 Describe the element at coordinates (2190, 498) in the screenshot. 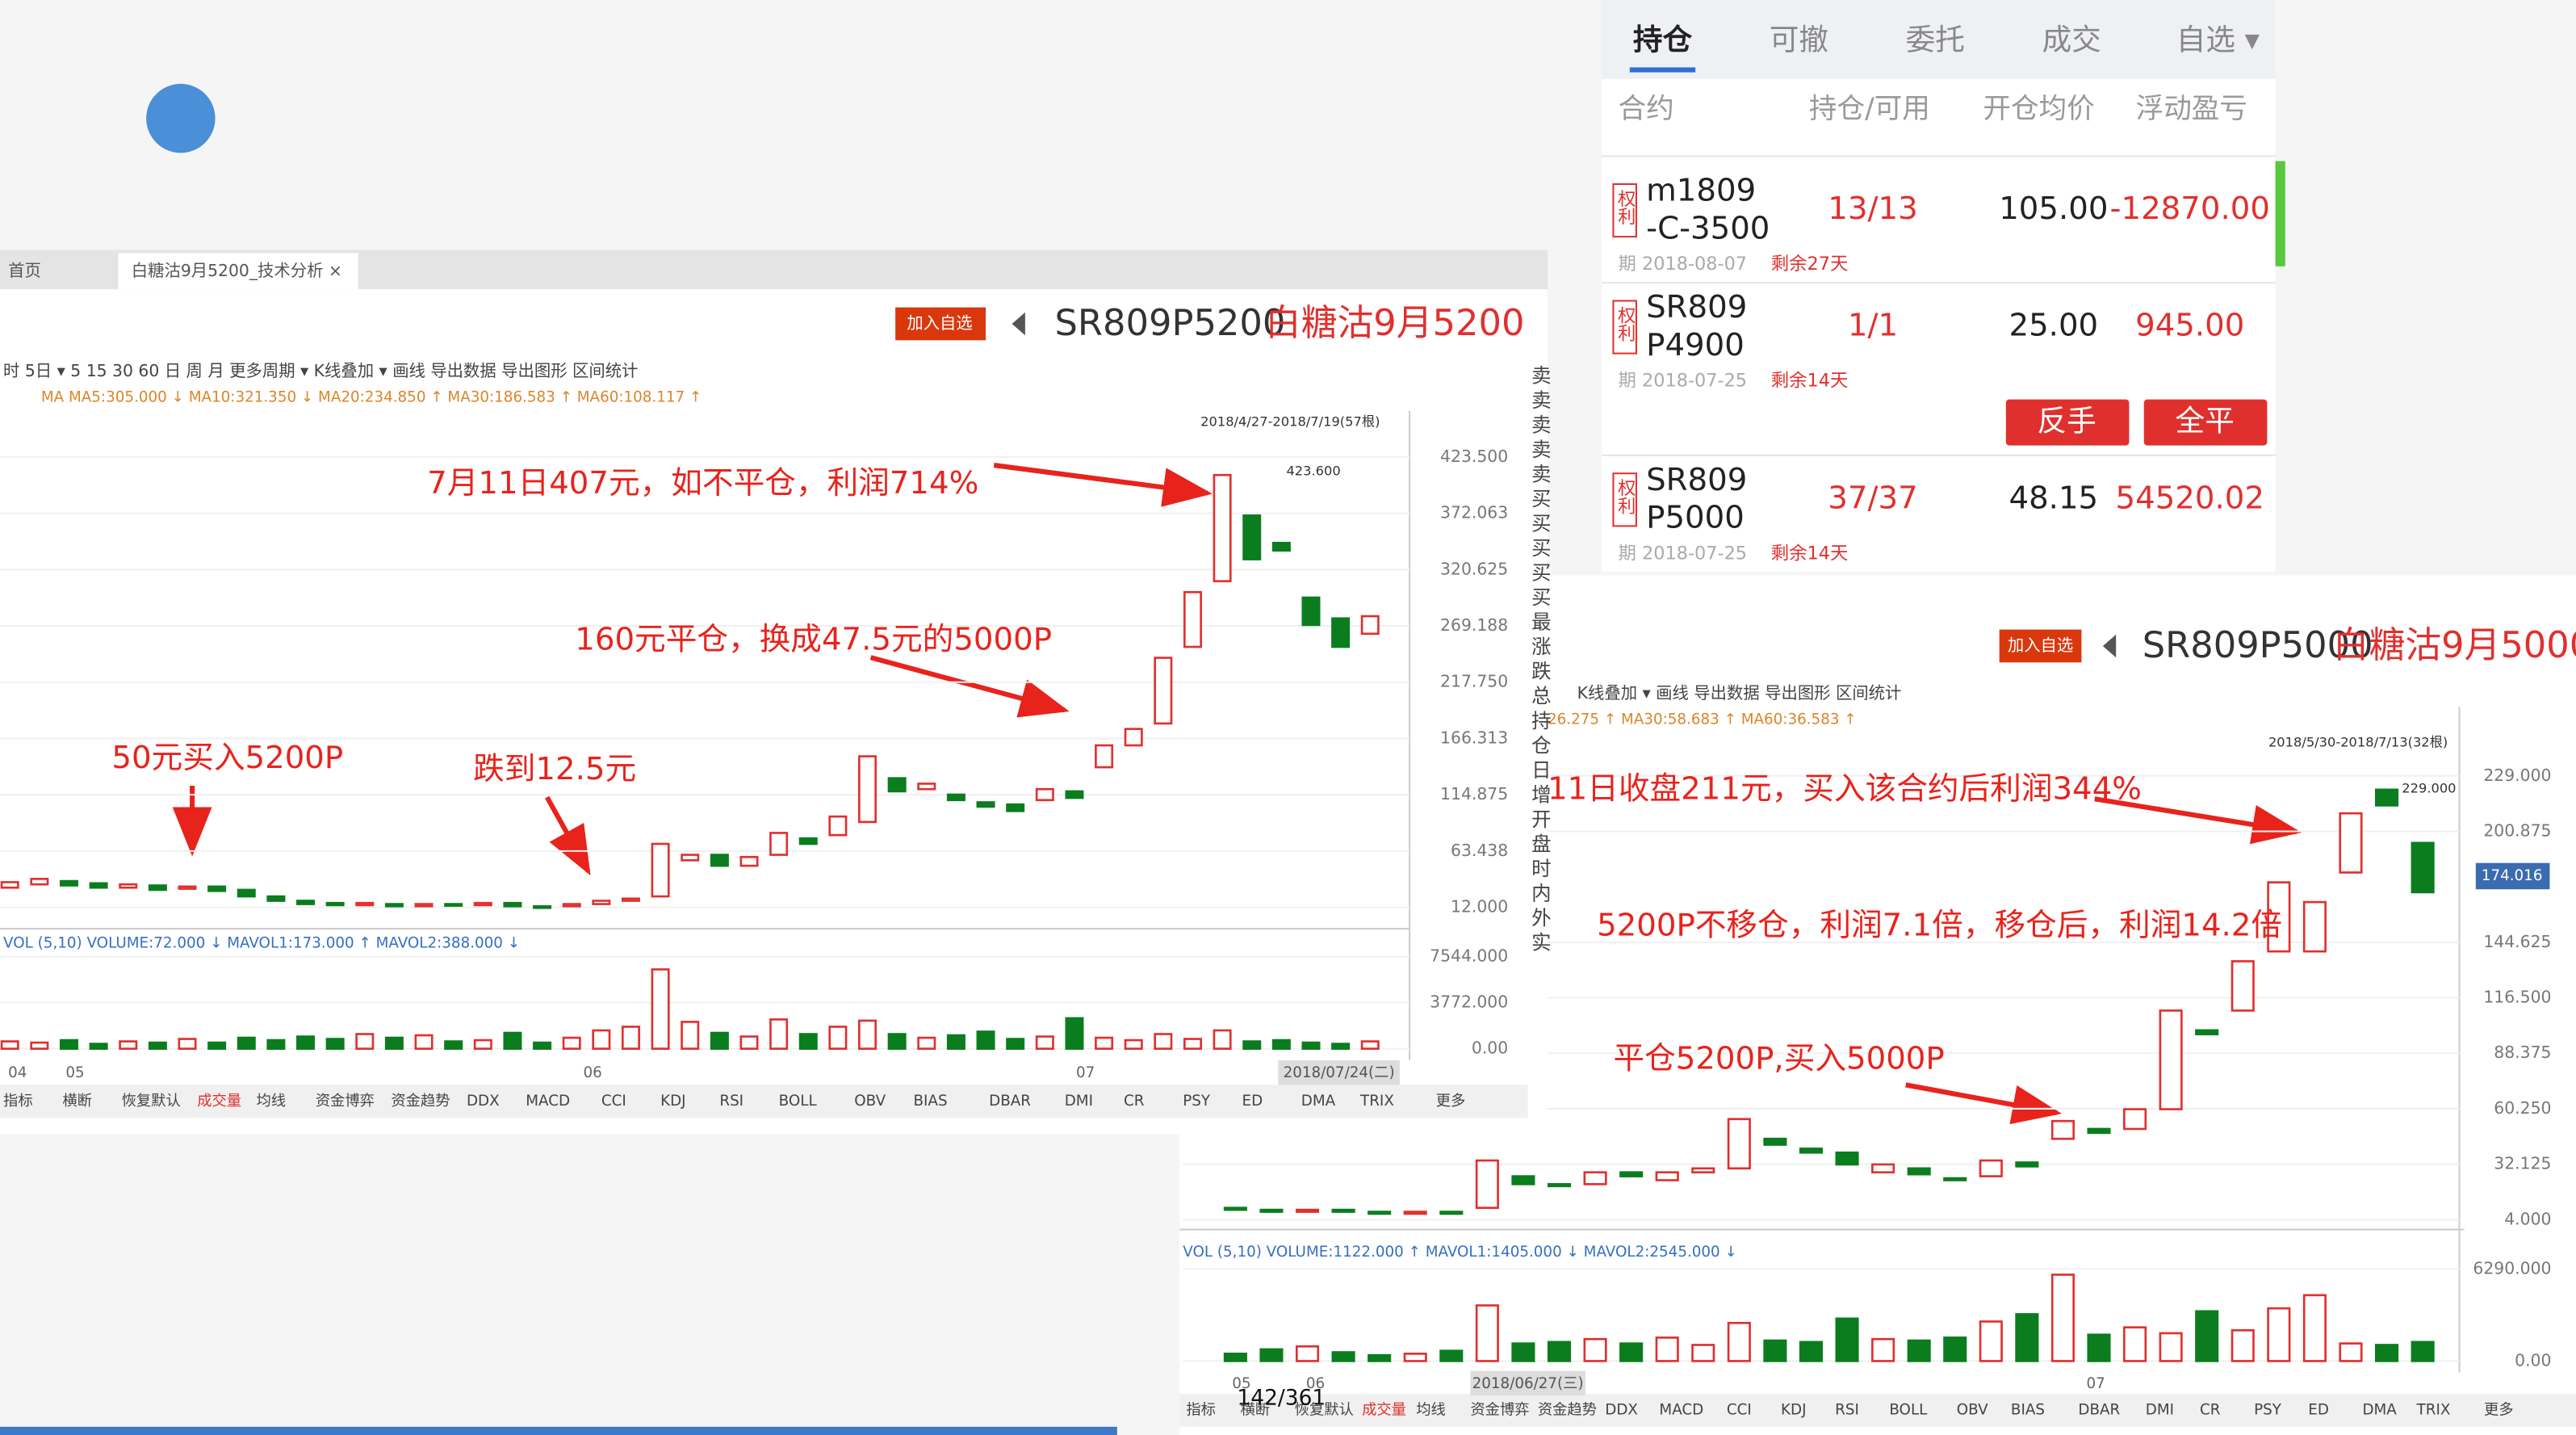

I see `pnl: 54520.02` at that location.